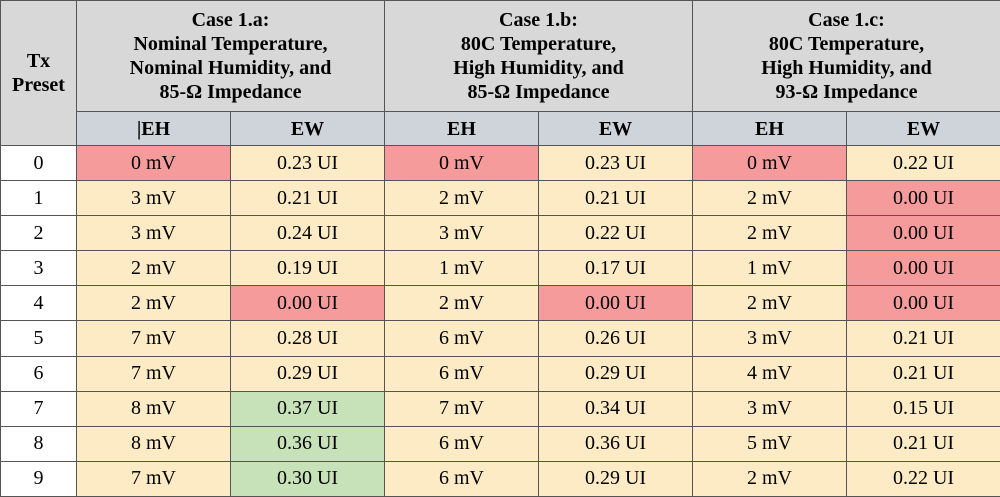 The image size is (1000, 497). Describe the element at coordinates (307, 233) in the screenshot. I see `ew-1a-cell: 0.24 UI` at that location.